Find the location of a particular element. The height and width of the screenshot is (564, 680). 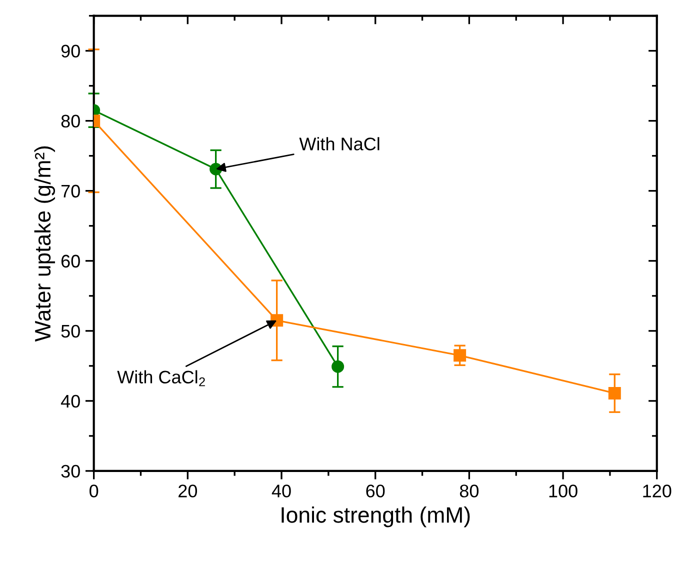

x-tick-label: 20 is located at coordinates (188, 491).